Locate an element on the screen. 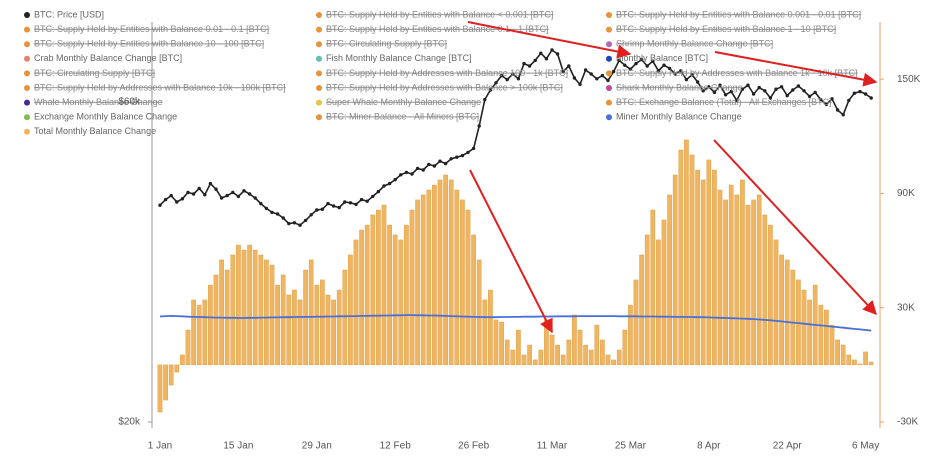  legend-label: BTC: Circulating Supply [BTC] is located at coordinates (94, 73).